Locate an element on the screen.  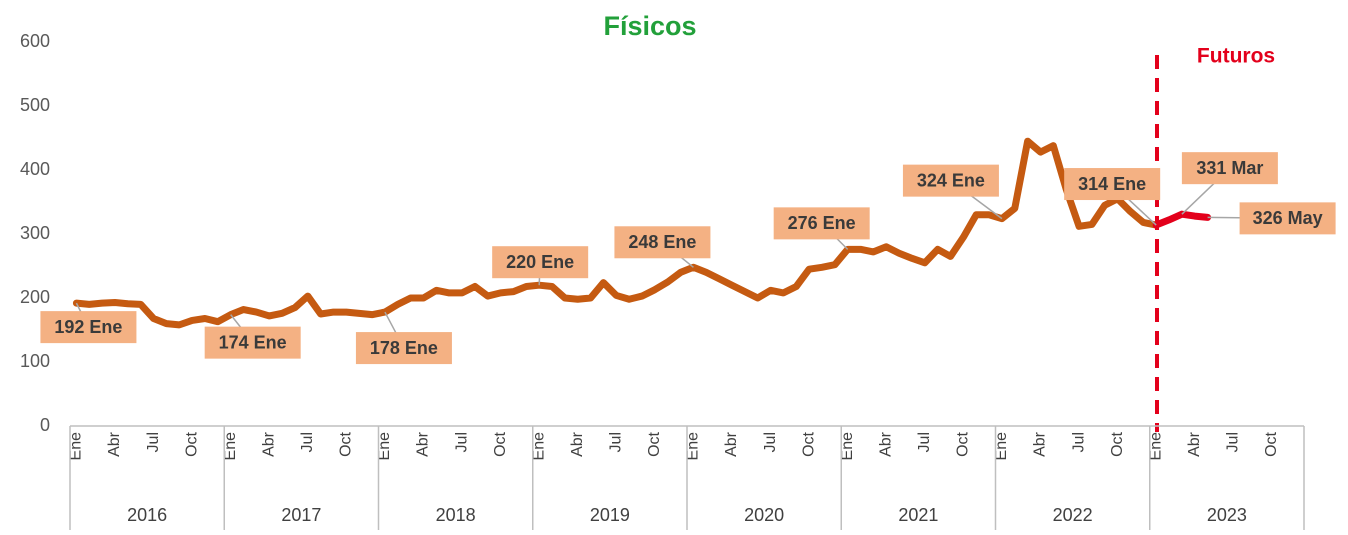
y-tick-label: 300 is located at coordinates (35, 233).